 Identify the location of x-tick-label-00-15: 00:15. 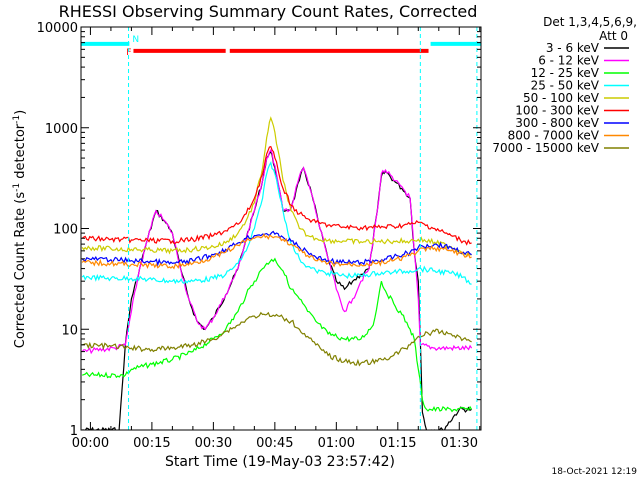
(151, 443).